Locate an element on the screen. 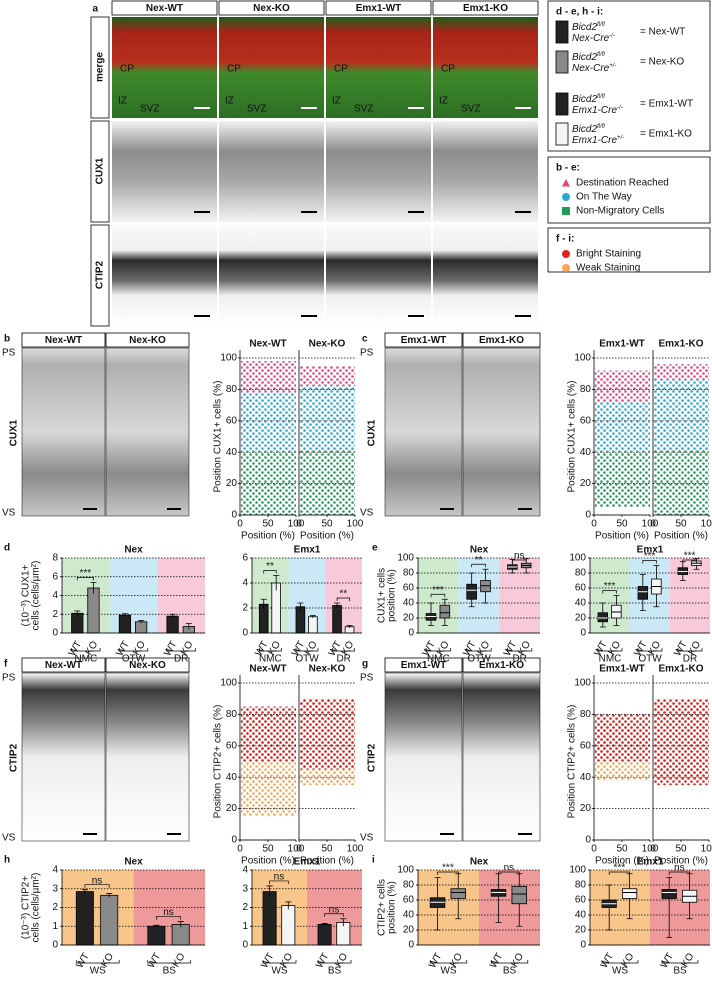 This screenshot has width=712, height=987. significance-label: ns is located at coordinates (679, 868).